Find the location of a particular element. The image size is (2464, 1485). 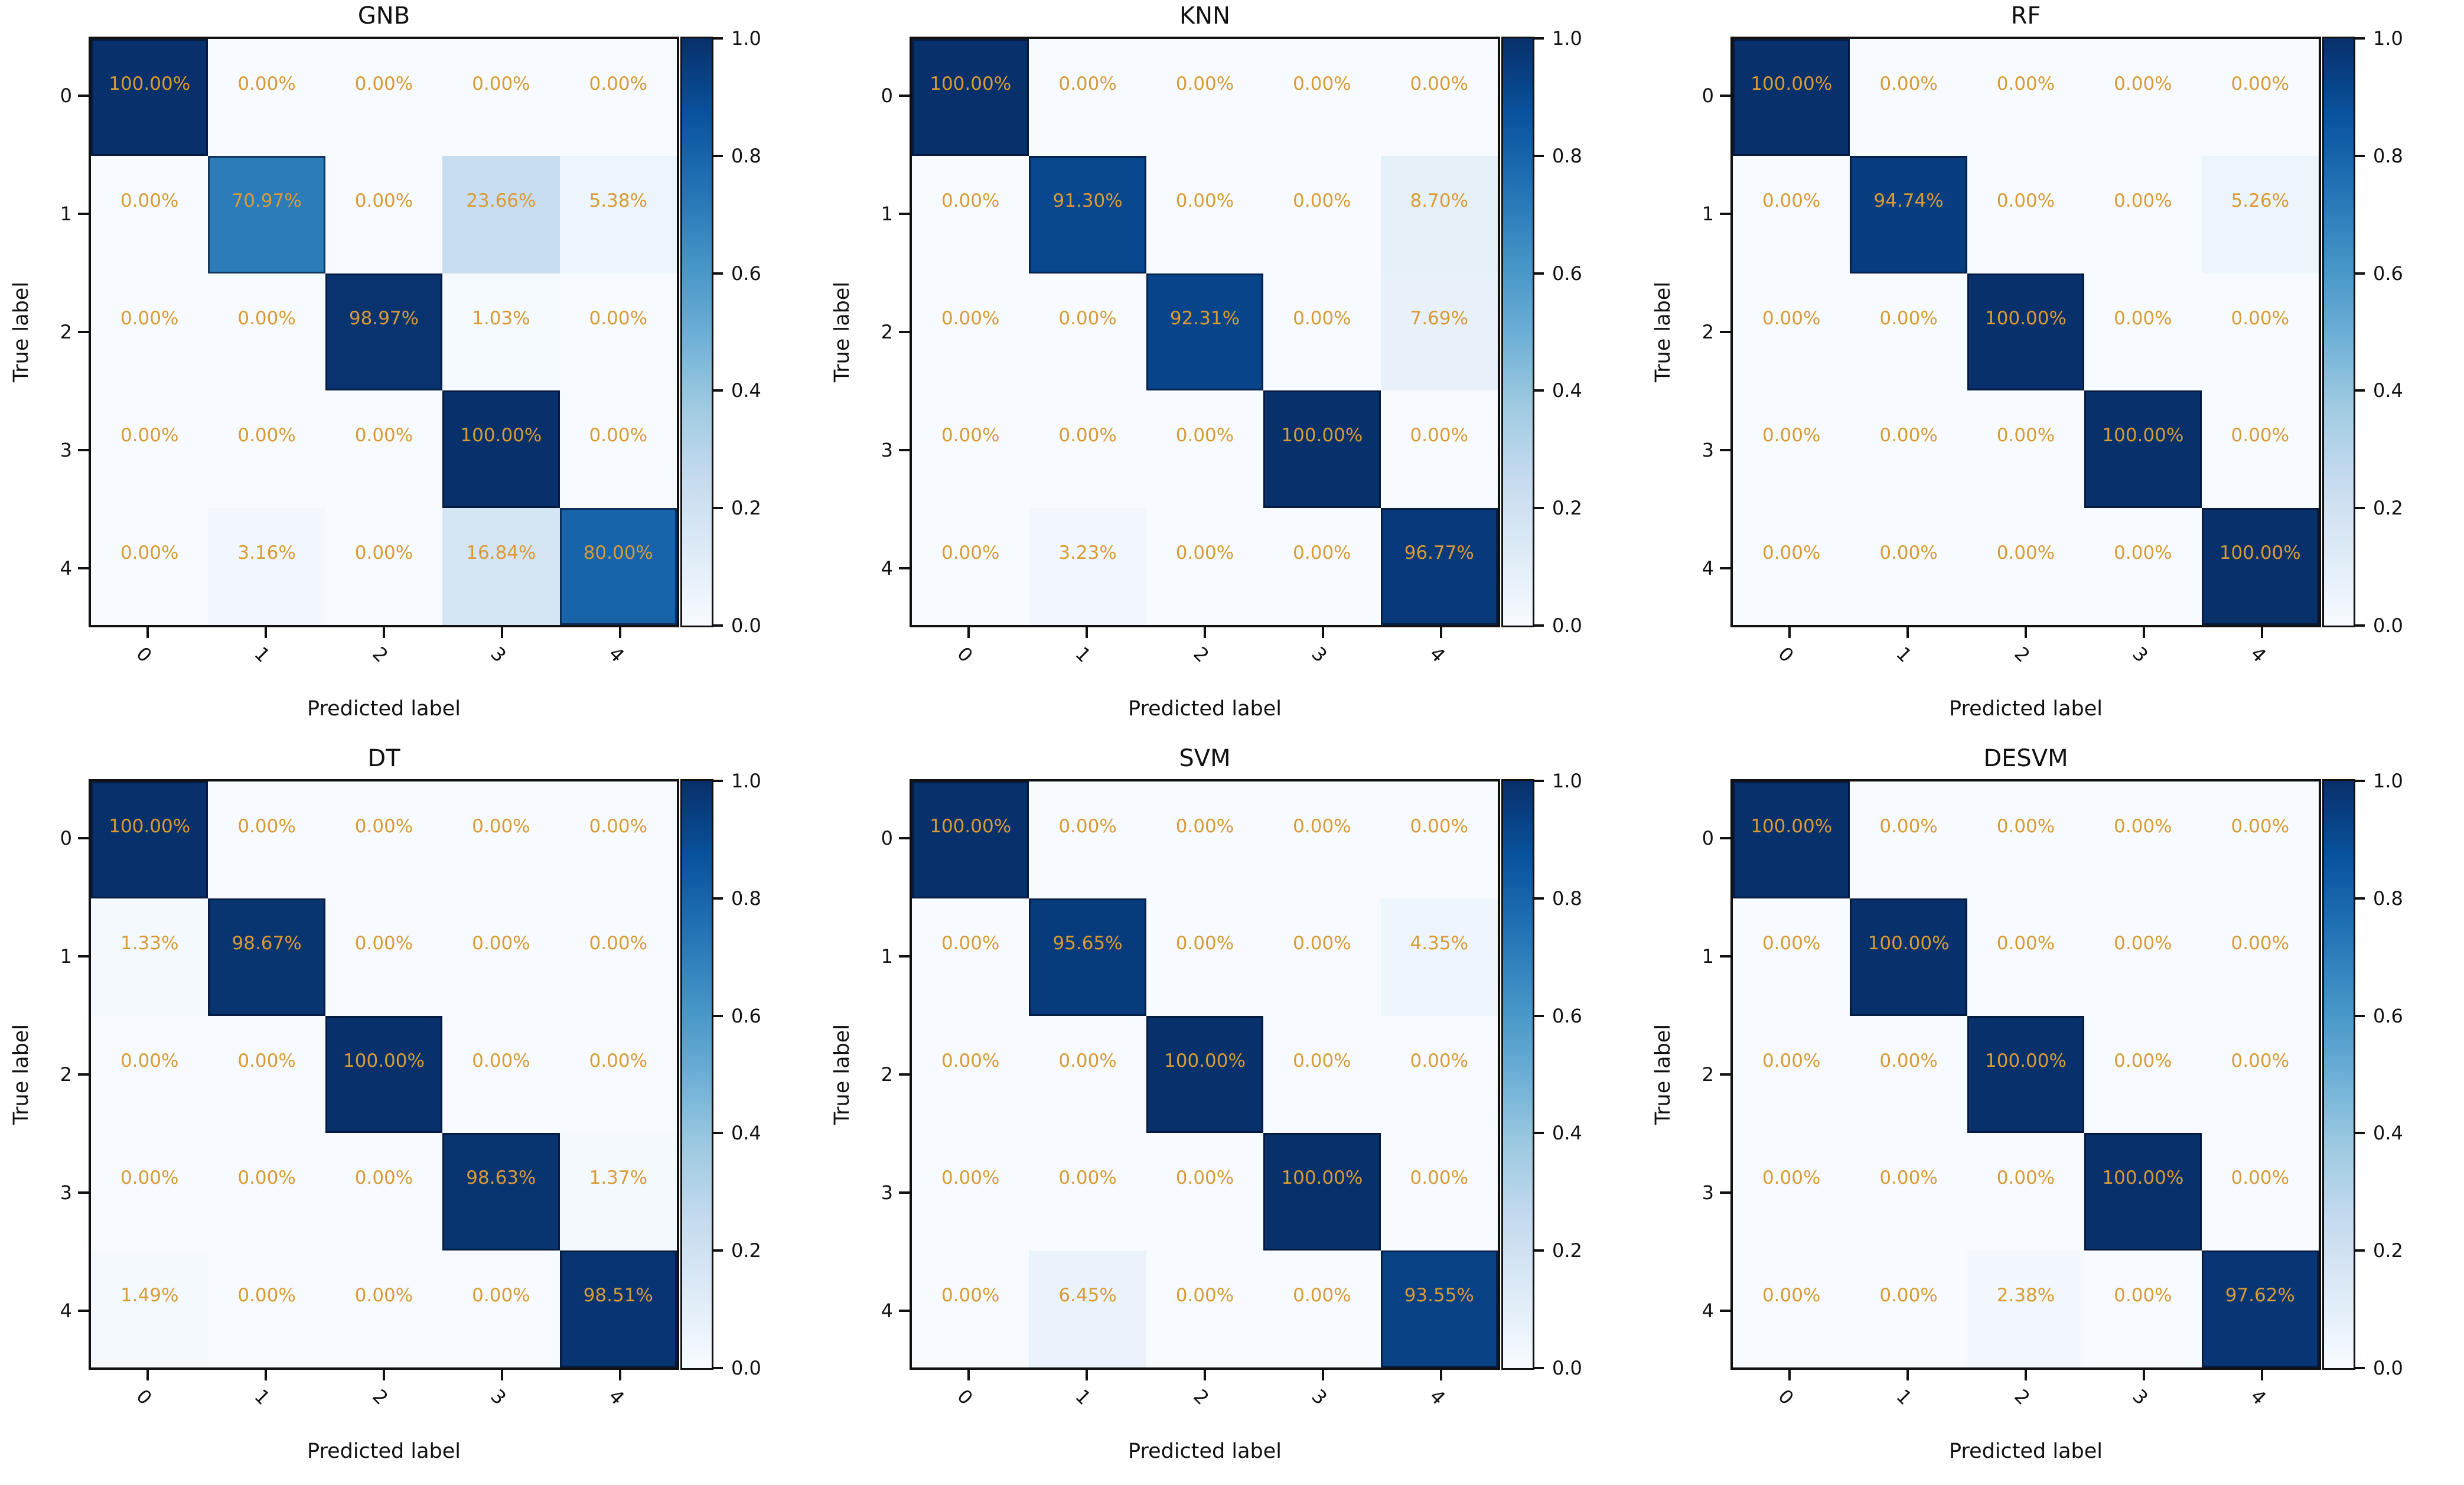

cell-value: 91.30% is located at coordinates (1087, 201).